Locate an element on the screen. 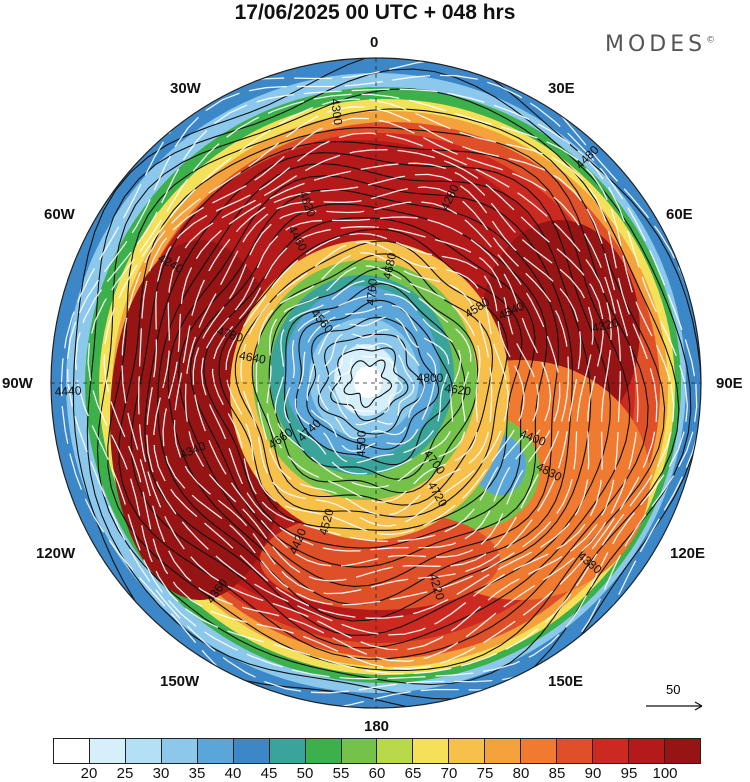 This screenshot has height=782, width=750. colorbar is located at coordinates (377, 751).